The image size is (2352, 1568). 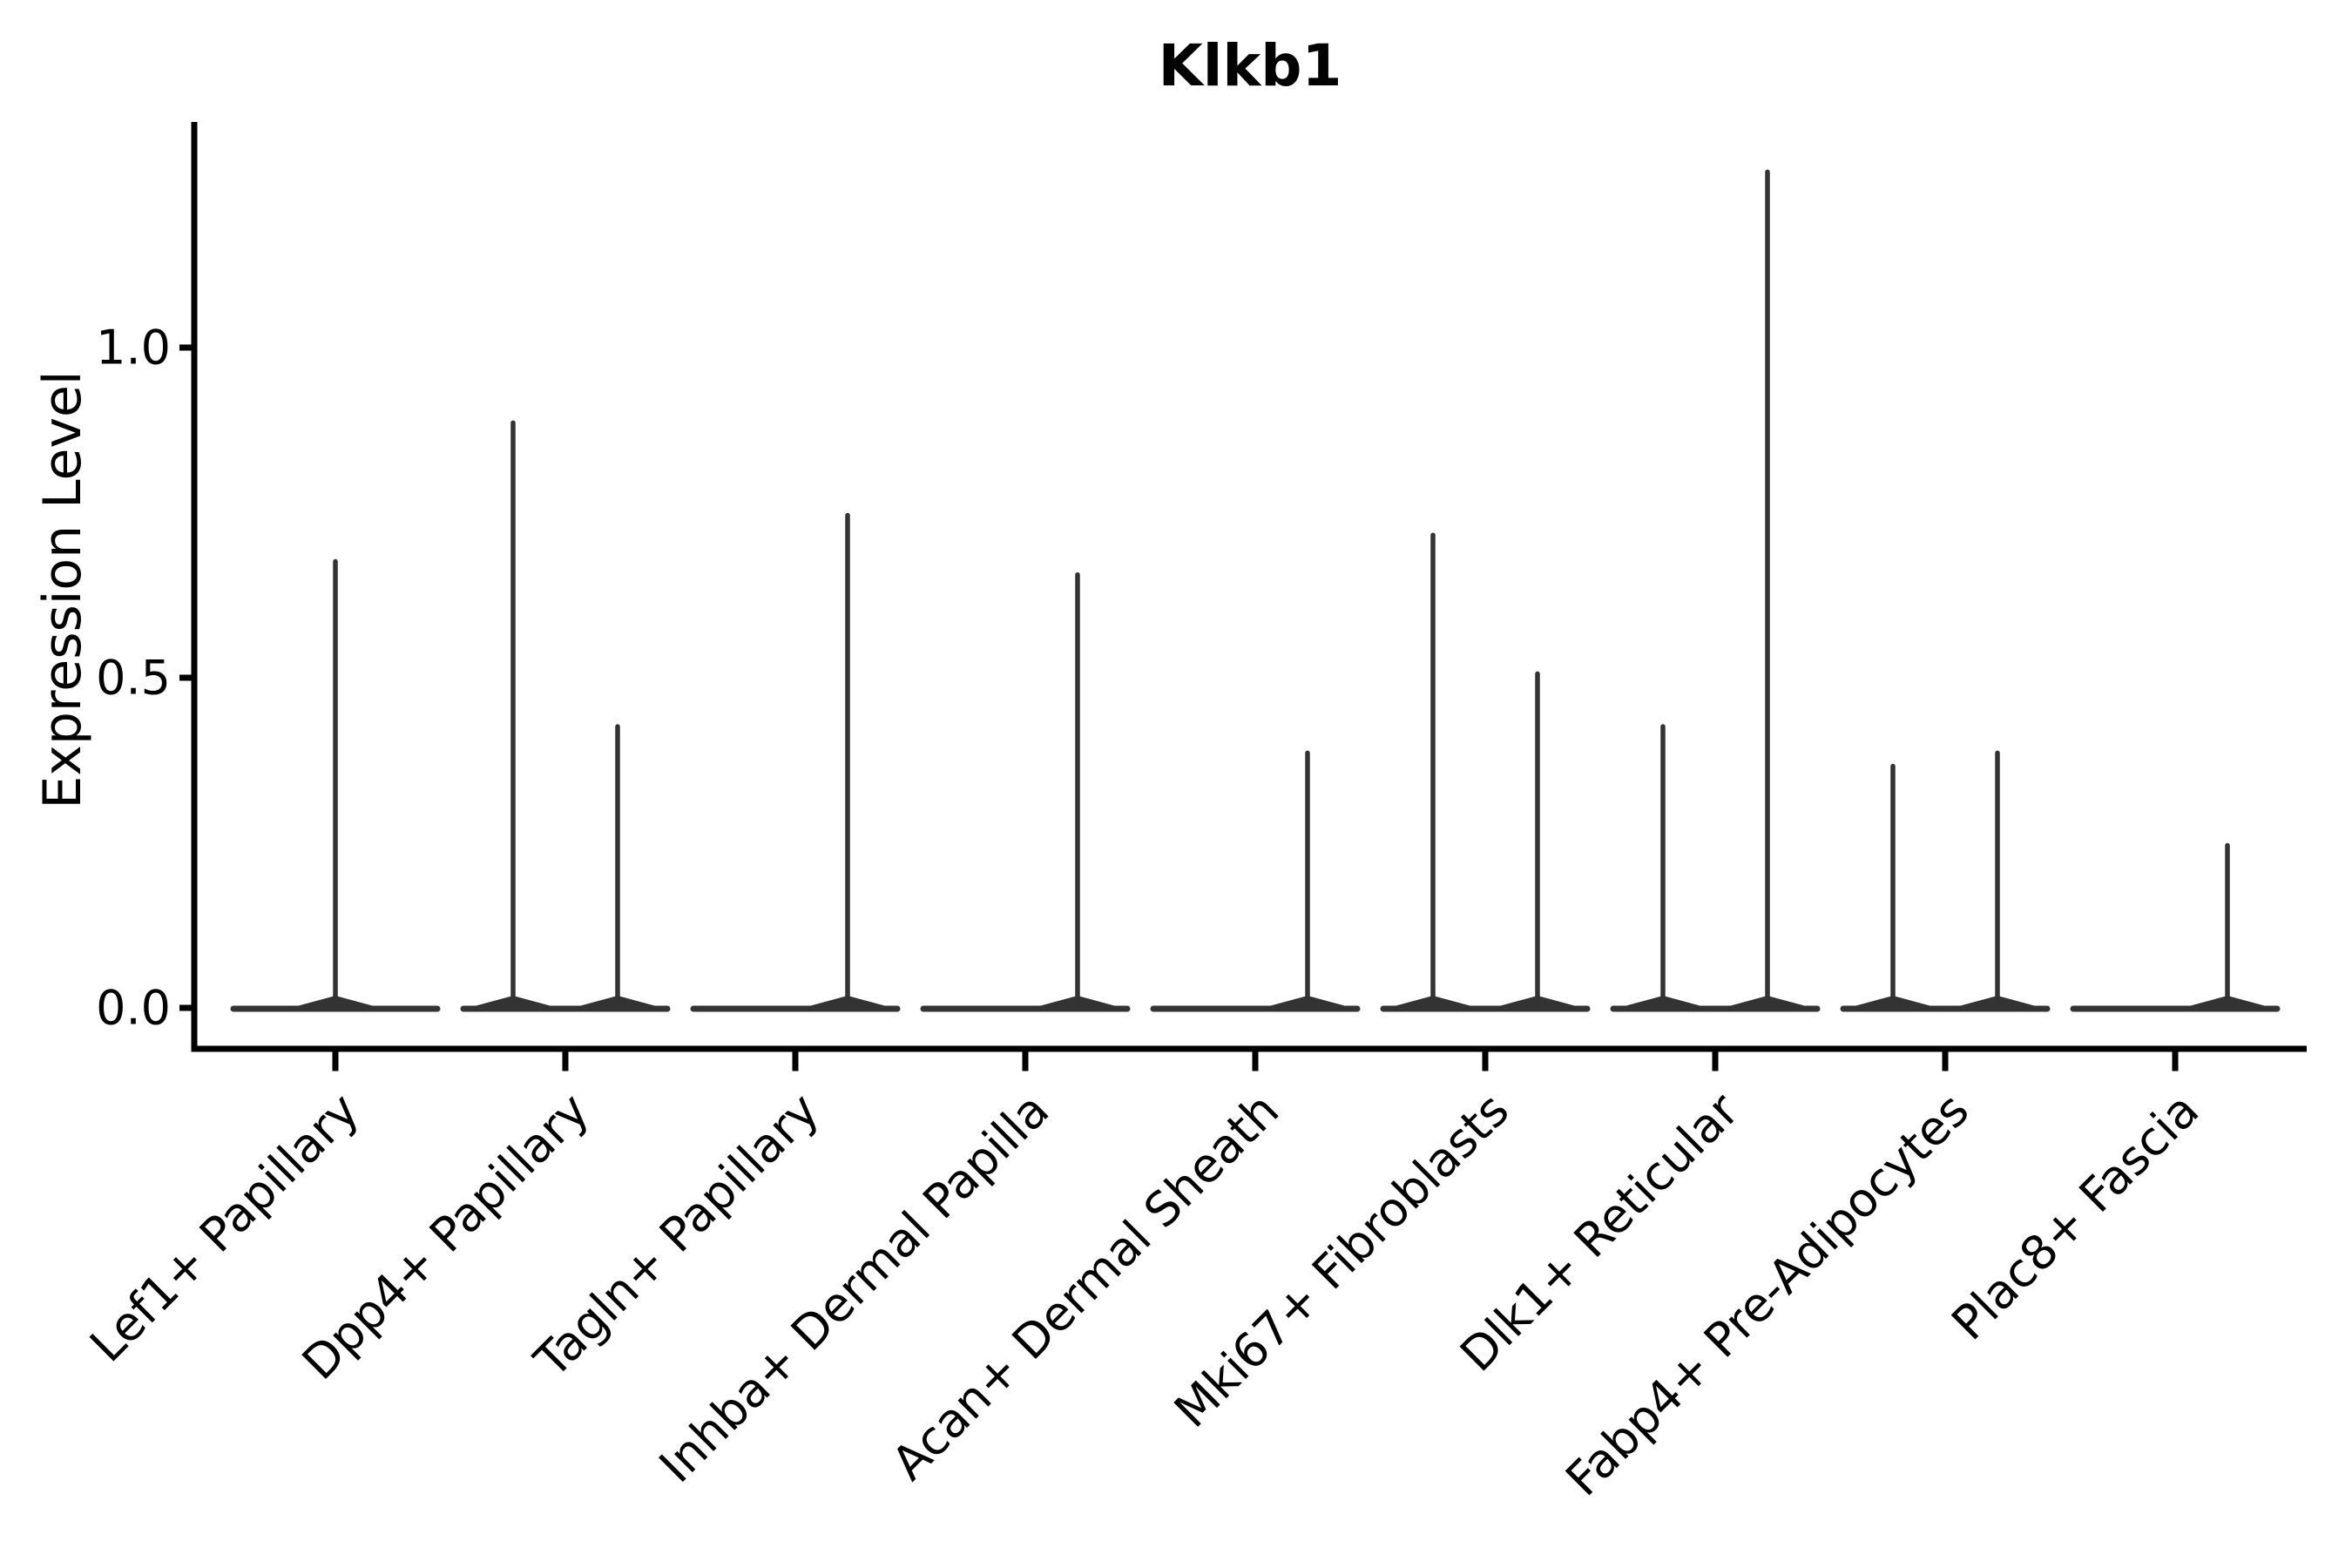 What do you see at coordinates (1250, 66) in the screenshot?
I see `chart-title: Klkb1` at bounding box center [1250, 66].